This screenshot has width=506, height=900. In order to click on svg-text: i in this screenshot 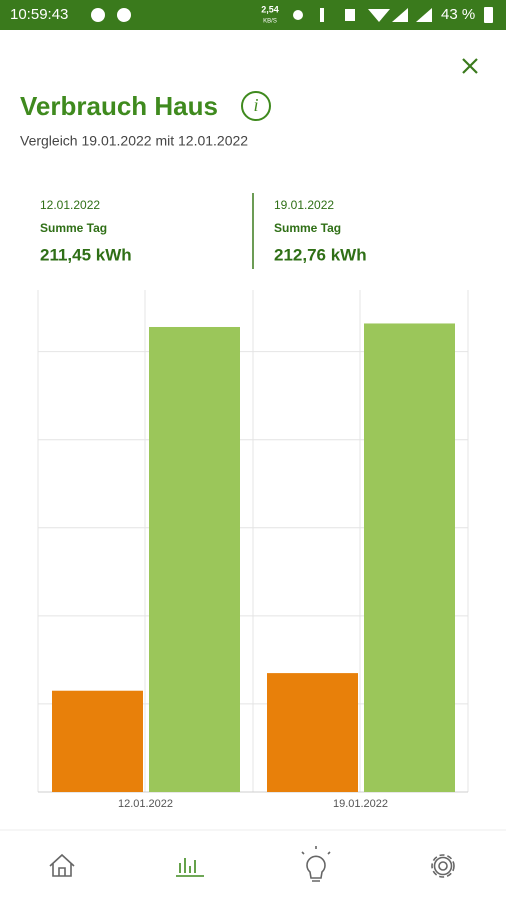, I will do `click(255, 105)`.